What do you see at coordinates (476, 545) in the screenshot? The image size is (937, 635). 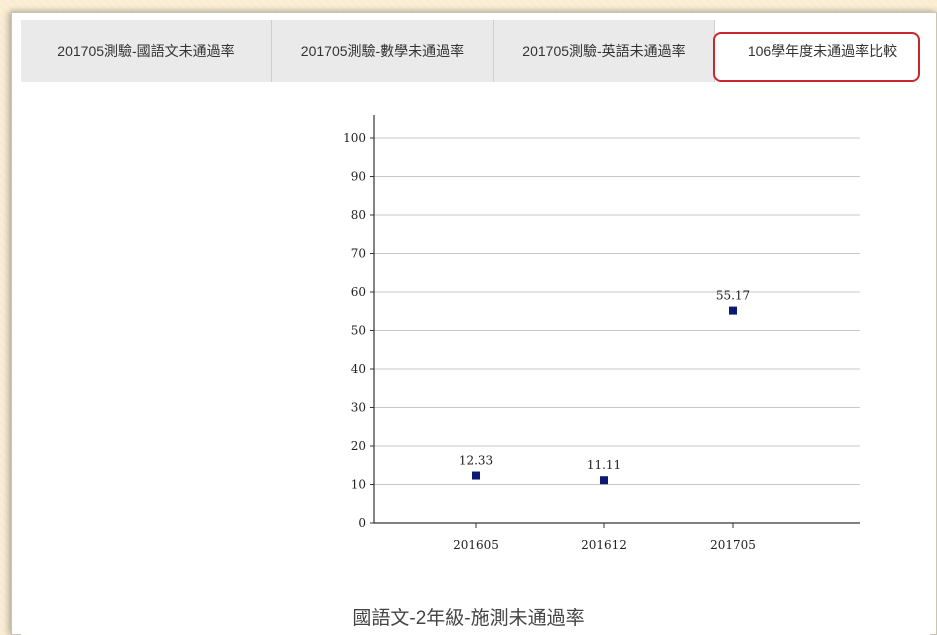 I see `x-tick-label: 201605` at bounding box center [476, 545].